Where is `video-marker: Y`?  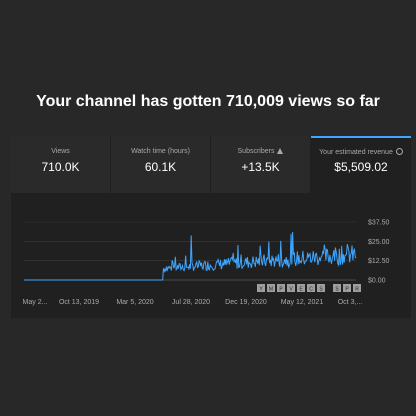
video-marker: Y is located at coordinates (261, 288).